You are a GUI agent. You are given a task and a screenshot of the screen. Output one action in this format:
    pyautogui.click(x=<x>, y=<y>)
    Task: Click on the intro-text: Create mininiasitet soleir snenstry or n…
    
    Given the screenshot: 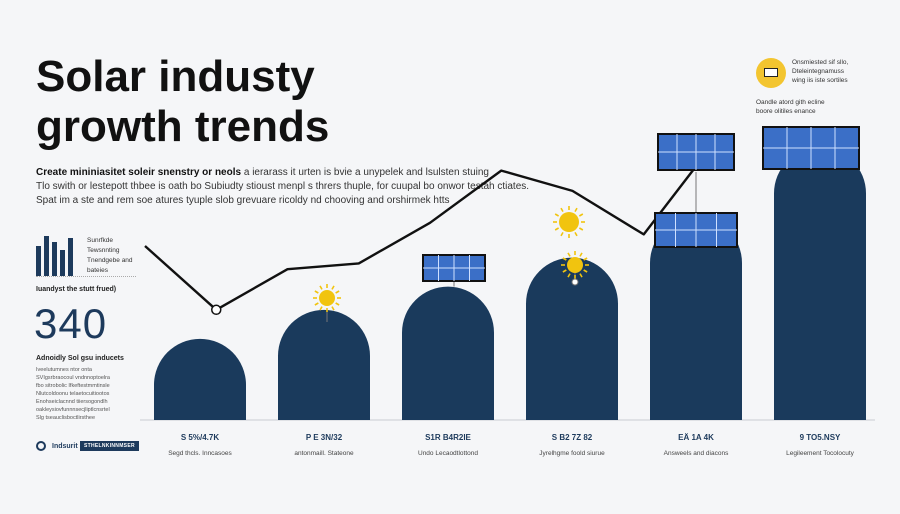 What is the action you would take?
    pyautogui.click(x=283, y=187)
    